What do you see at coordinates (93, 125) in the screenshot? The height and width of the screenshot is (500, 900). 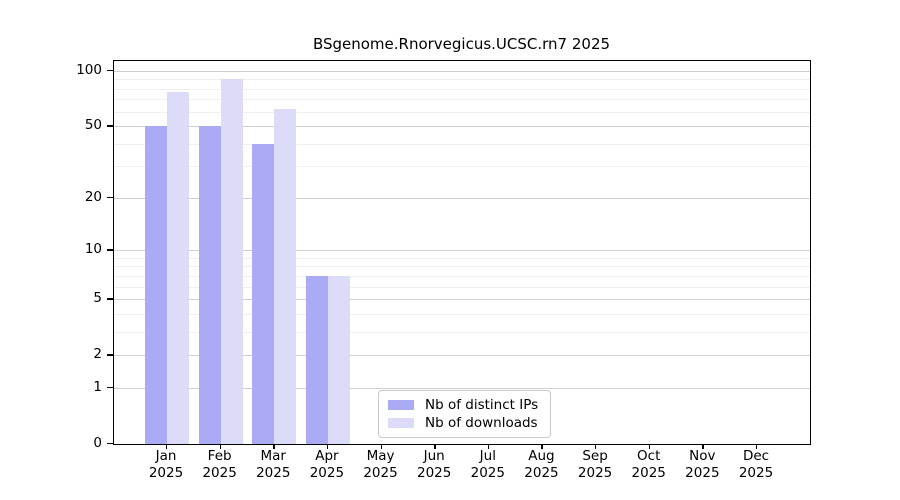 I see `y-tick-label: 50` at bounding box center [93, 125].